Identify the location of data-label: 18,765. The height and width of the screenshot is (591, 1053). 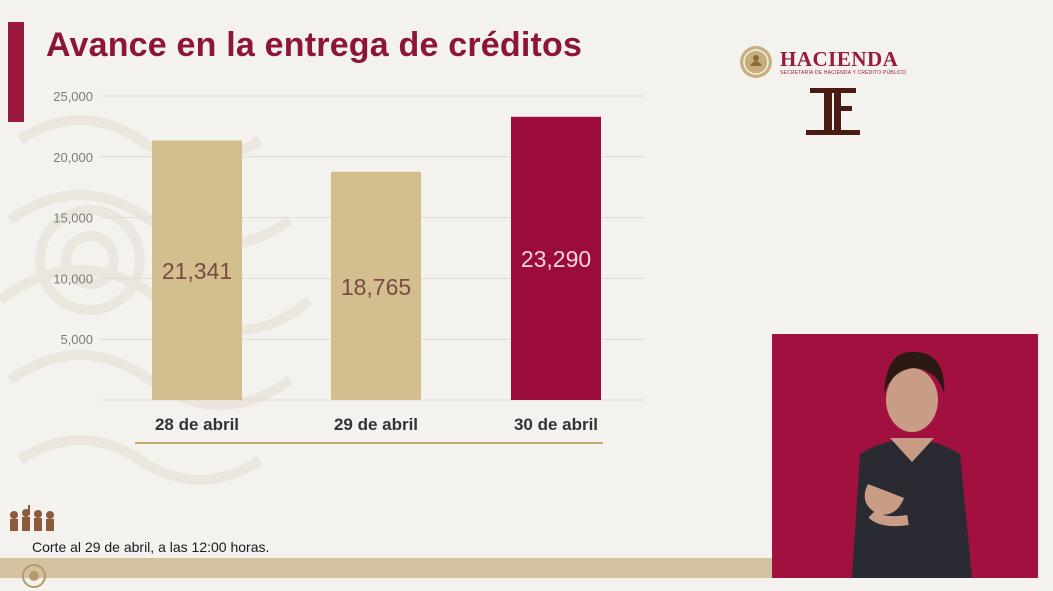
(376, 287).